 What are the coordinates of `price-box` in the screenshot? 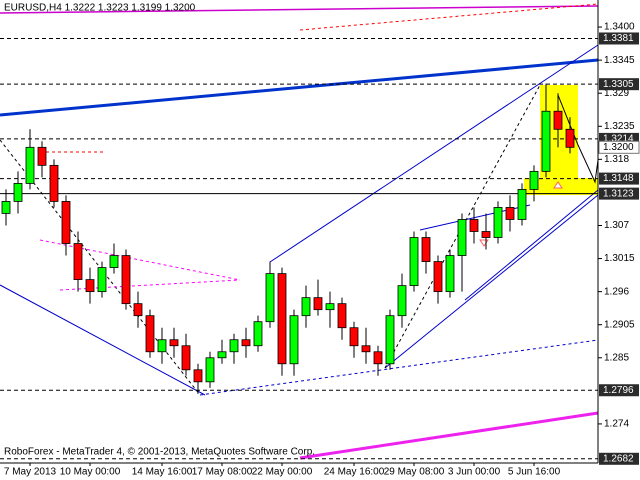 It's located at (619, 147).